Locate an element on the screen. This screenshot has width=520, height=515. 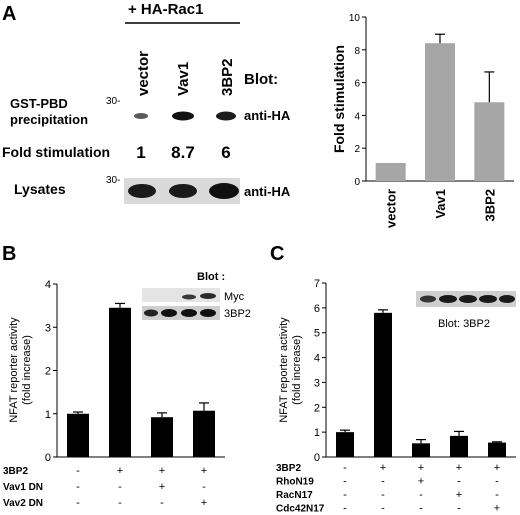
band-vector-lysate is located at coordinates (142, 191).